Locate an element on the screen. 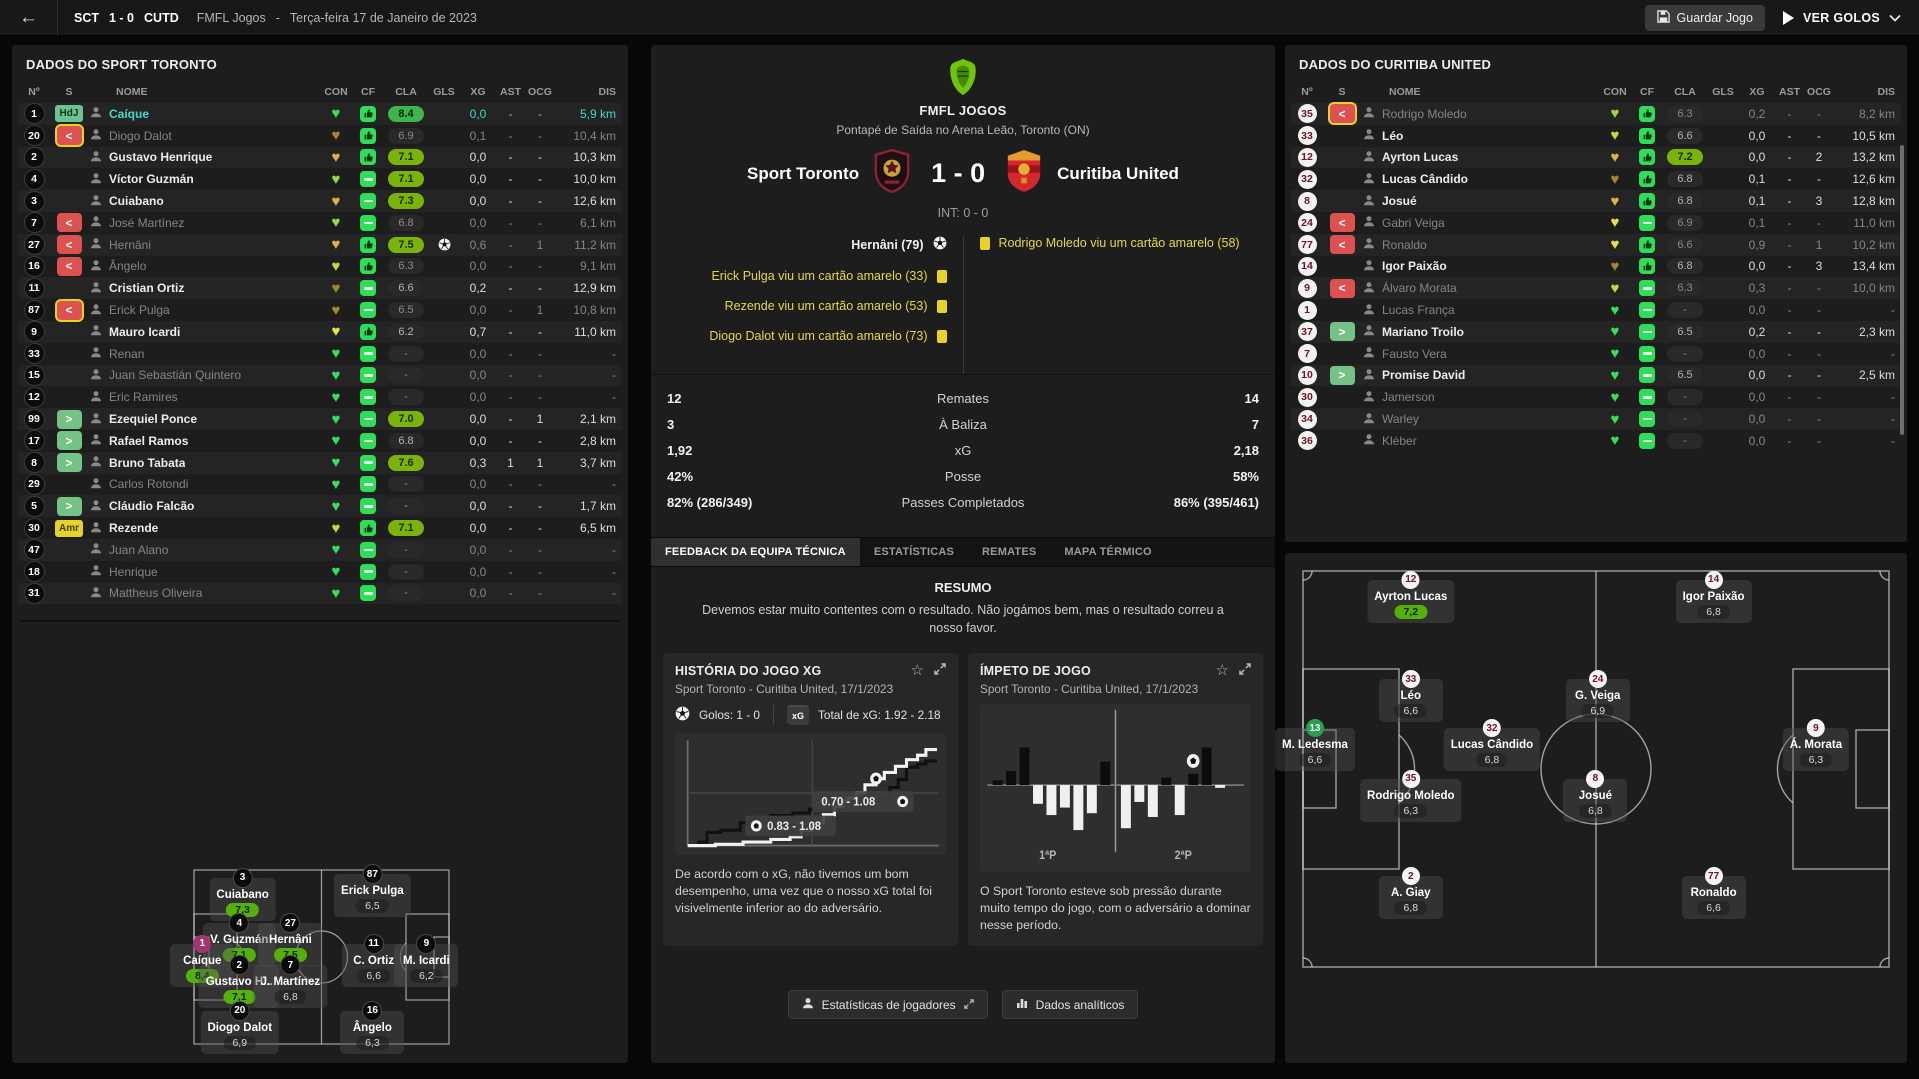 The width and height of the screenshot is (1919, 1079). pitch-player-chip: 9 M. Icardi 6,2 is located at coordinates (426, 960).